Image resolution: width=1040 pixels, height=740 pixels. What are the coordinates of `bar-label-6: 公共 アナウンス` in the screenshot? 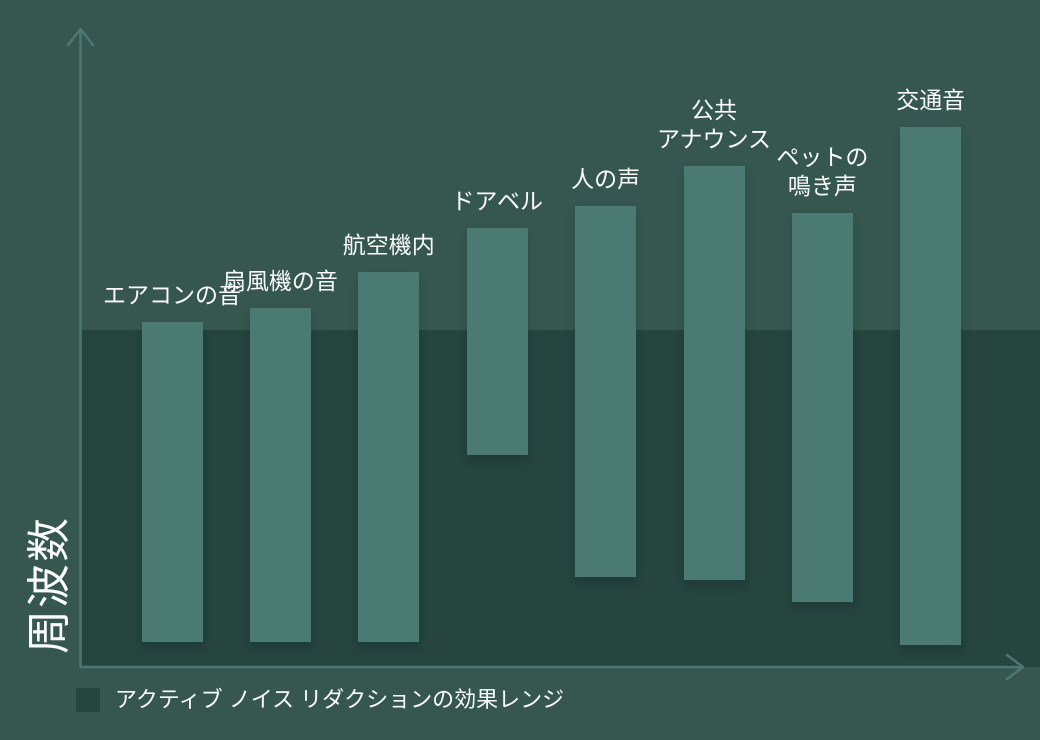 It's located at (714, 125).